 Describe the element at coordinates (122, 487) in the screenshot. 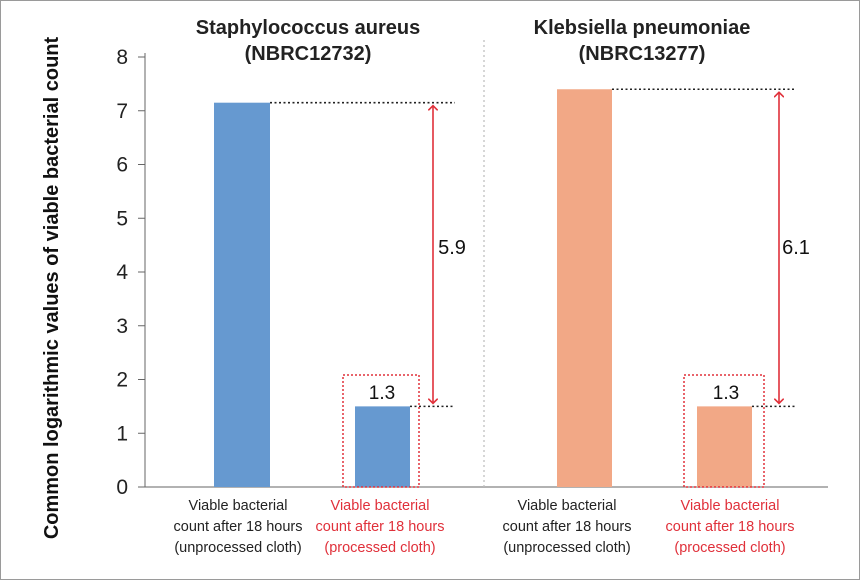

I see `y-tick-label: 0` at that location.